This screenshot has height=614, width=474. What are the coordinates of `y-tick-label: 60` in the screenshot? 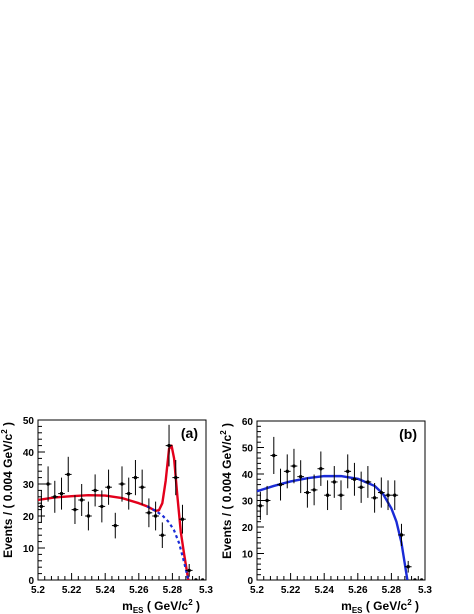 It's located at (248, 422).